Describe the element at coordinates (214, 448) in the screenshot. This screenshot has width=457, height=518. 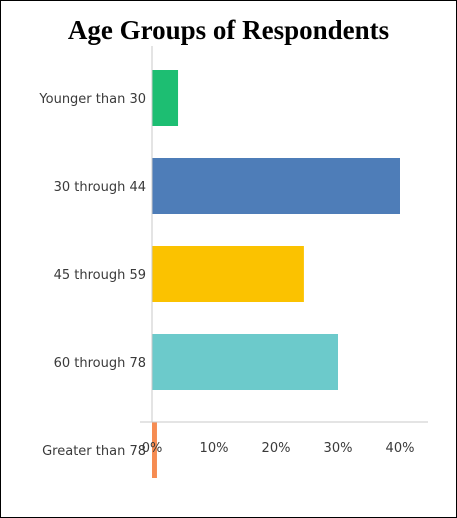
I see `x-tick-label-10: 10%` at that location.